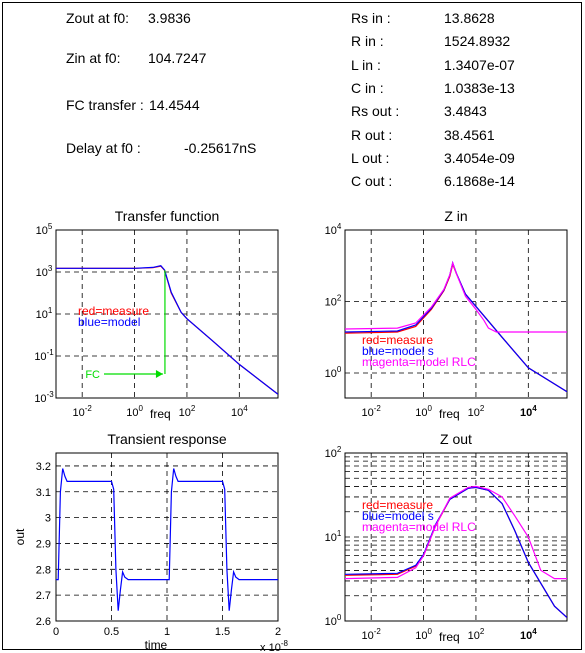  I want to click on summary-value: -0.25617nS, so click(220, 148).